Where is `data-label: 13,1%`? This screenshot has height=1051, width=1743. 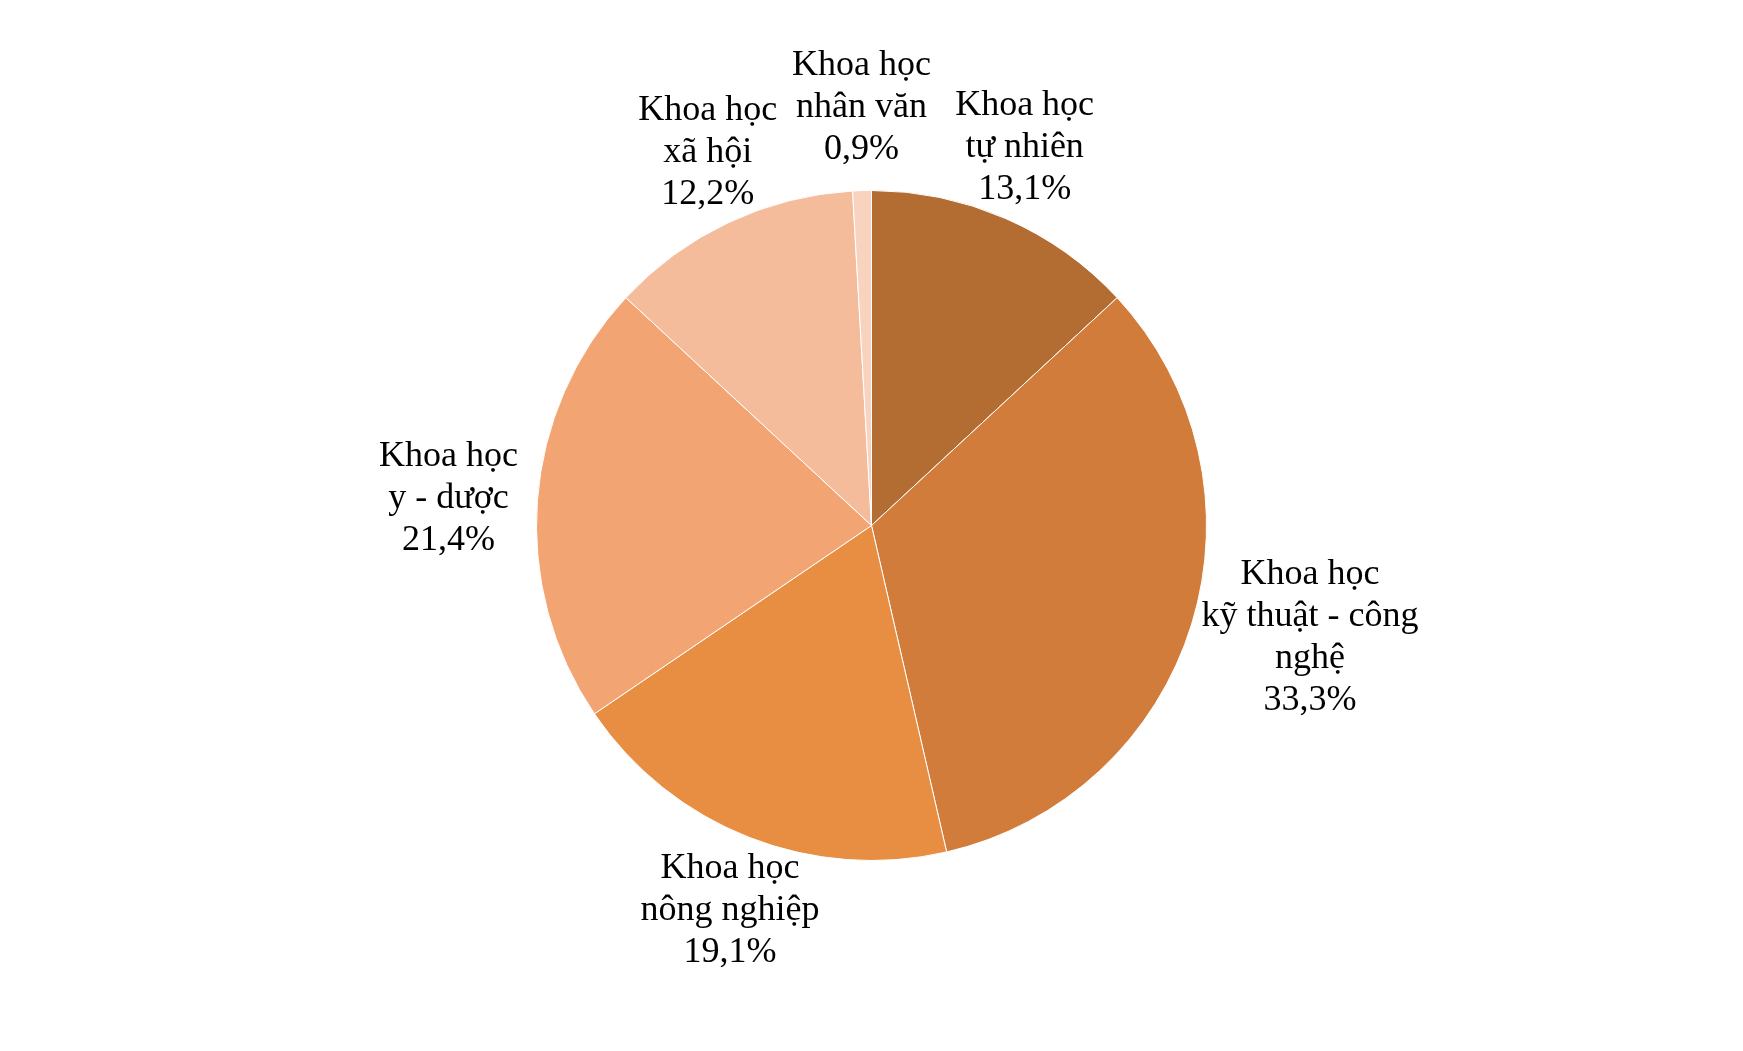 data-label: 13,1% is located at coordinates (1025, 186).